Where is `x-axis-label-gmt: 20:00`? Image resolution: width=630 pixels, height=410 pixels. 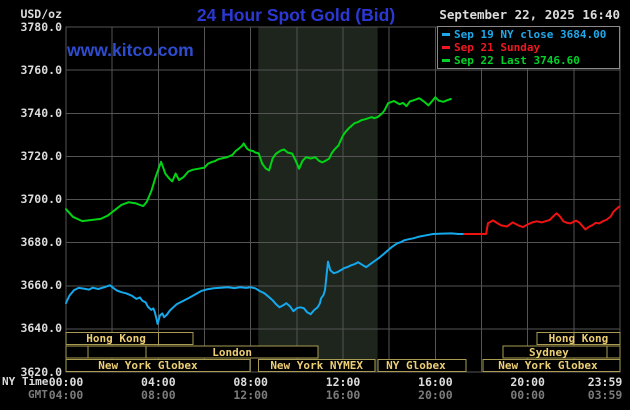 x-axis-label-gmt: 20:00 is located at coordinates (435, 395).